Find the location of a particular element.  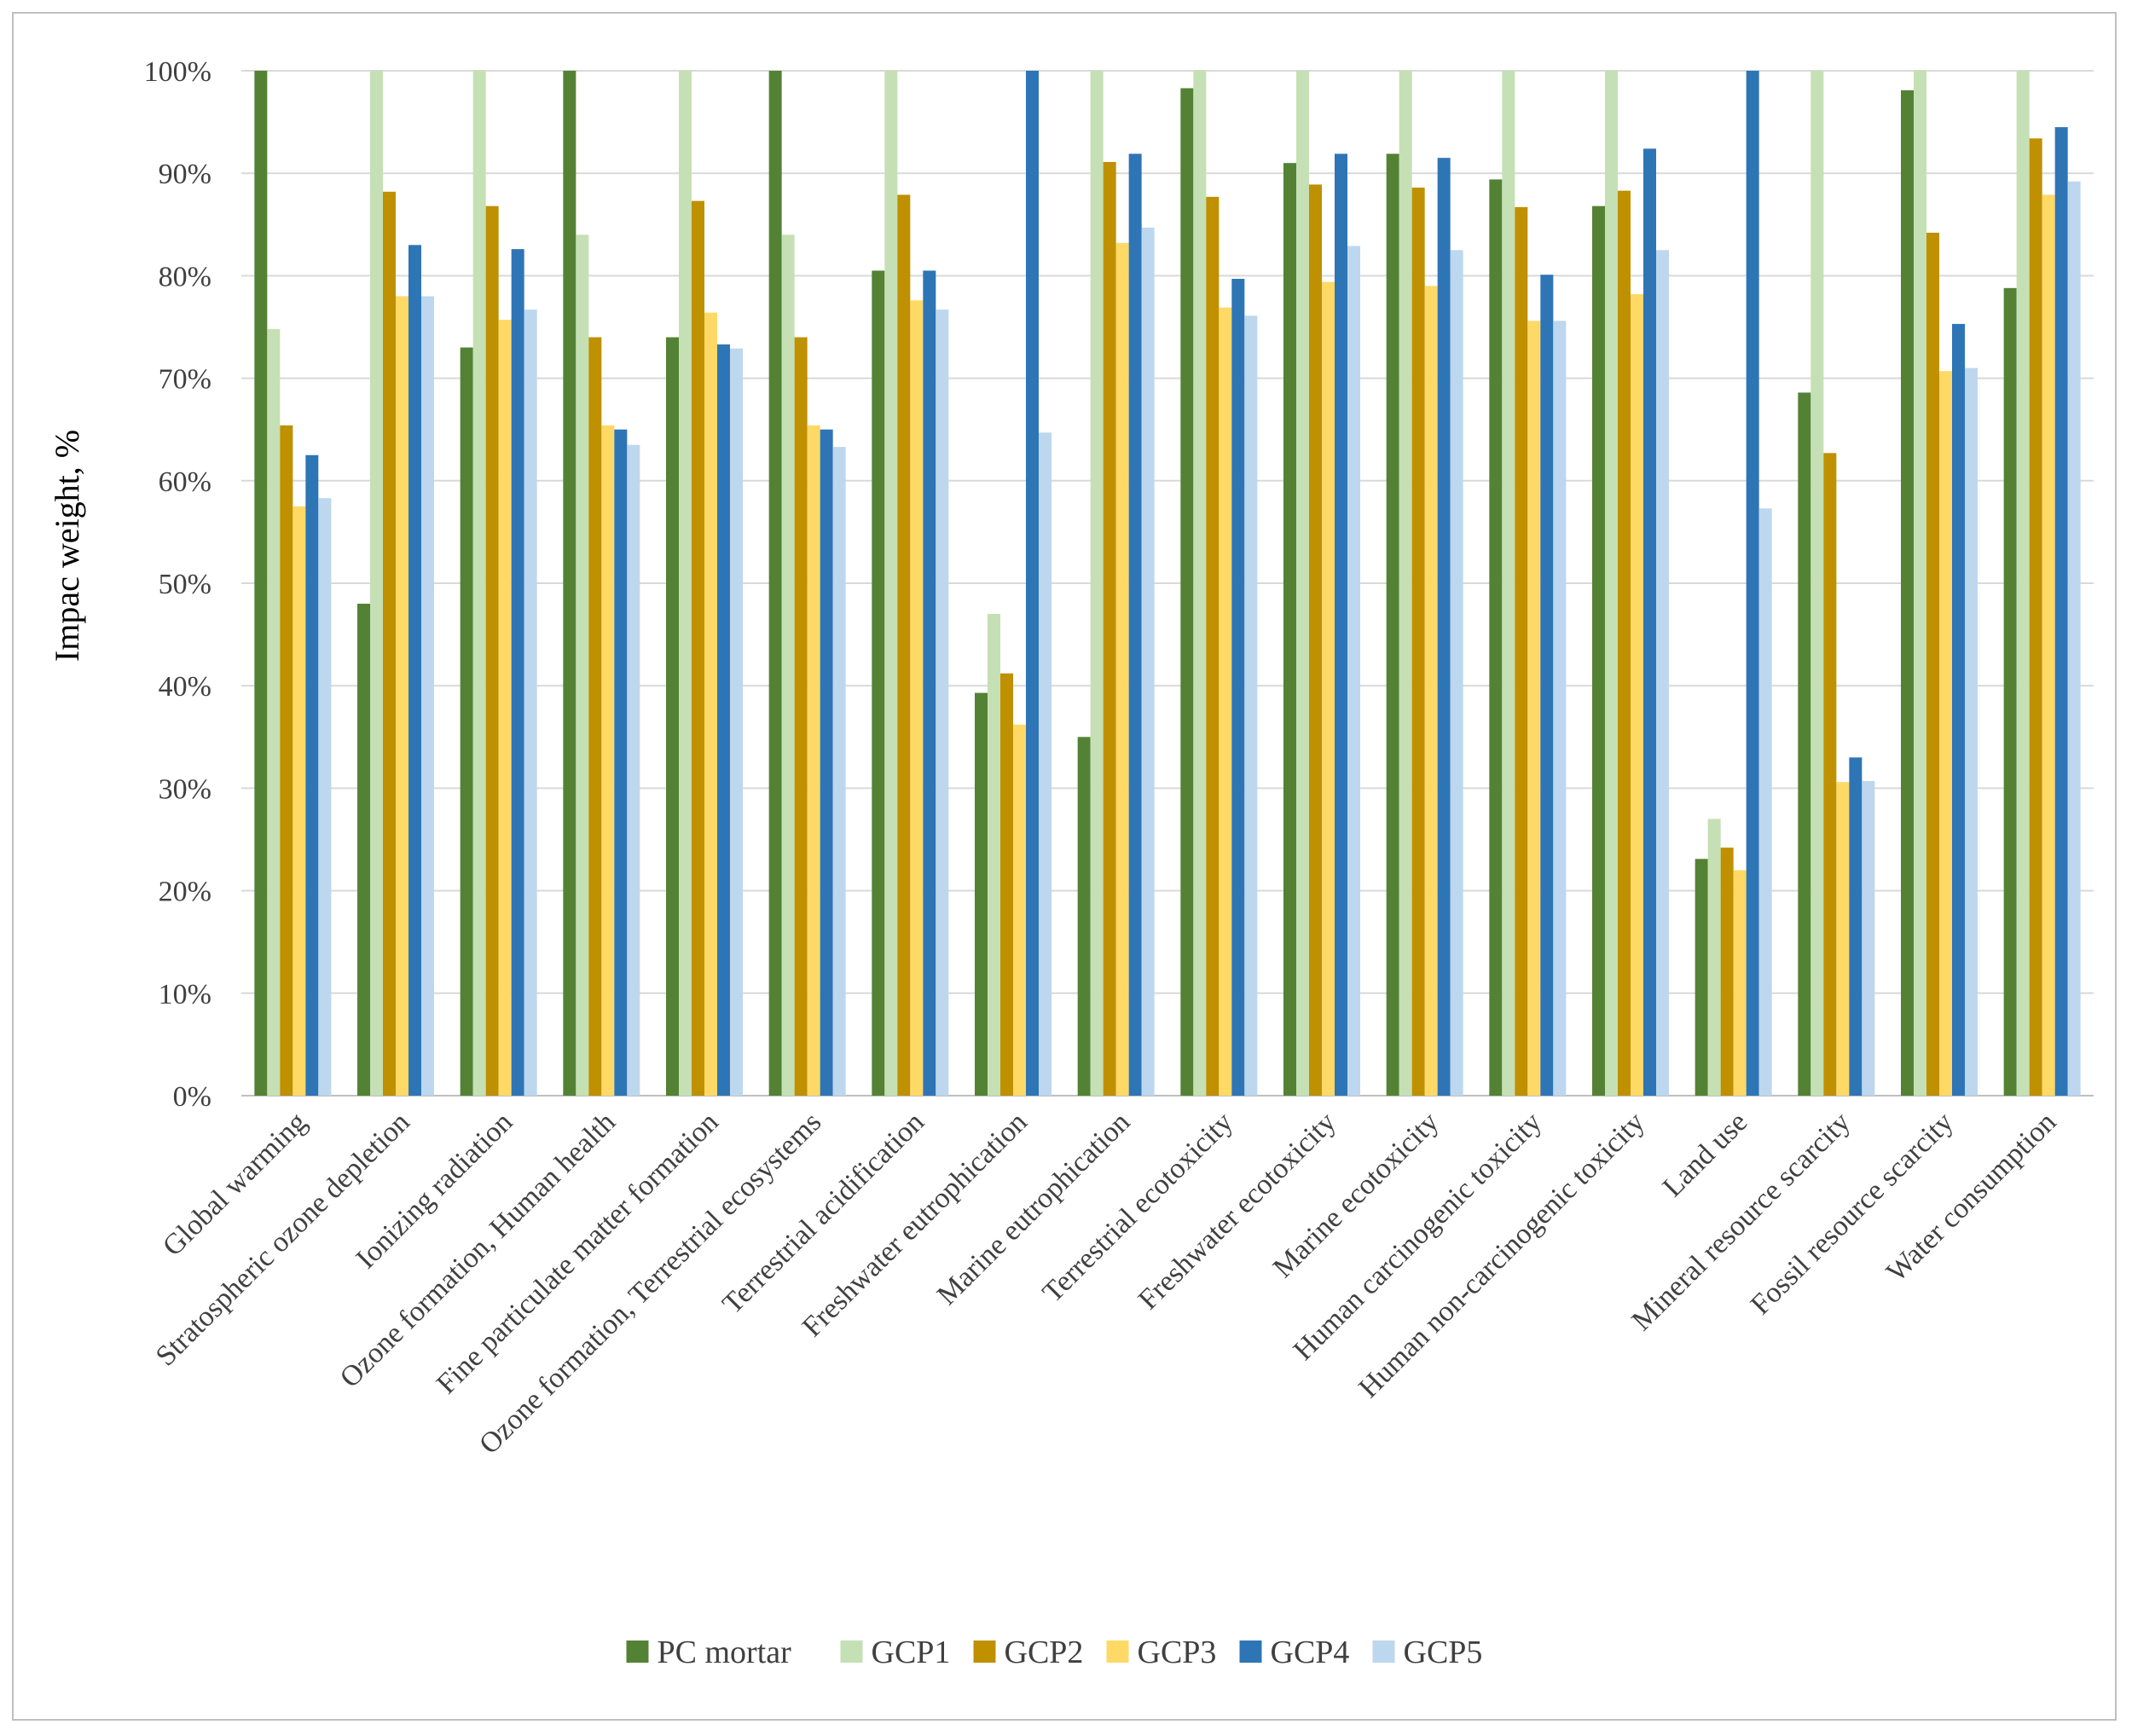

y-axis-label: Impac weight, % is located at coordinates (67, 546).